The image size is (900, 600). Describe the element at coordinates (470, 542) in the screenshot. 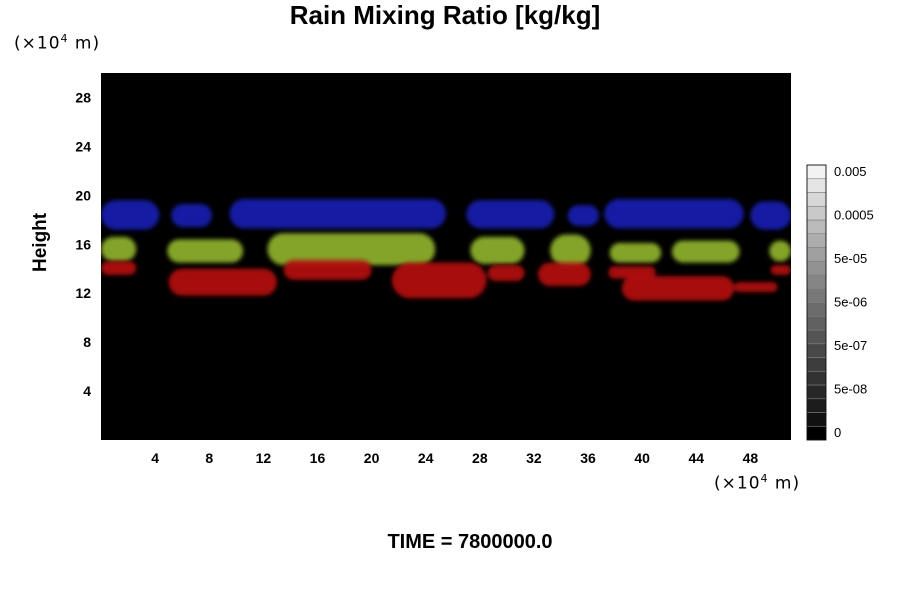

I see `time-label: TIME = 7800000.0` at that location.